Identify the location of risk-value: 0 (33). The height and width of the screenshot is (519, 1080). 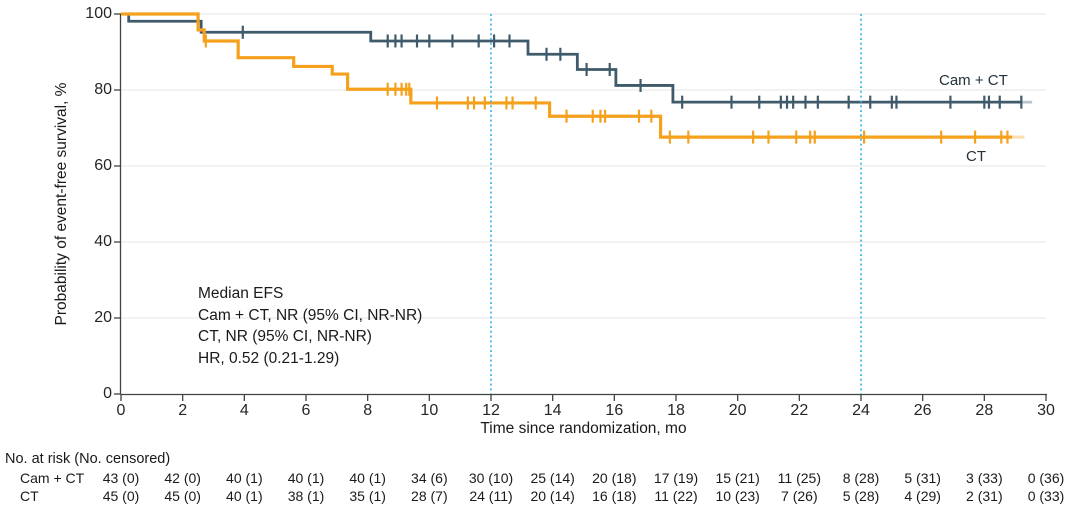
(1046, 496).